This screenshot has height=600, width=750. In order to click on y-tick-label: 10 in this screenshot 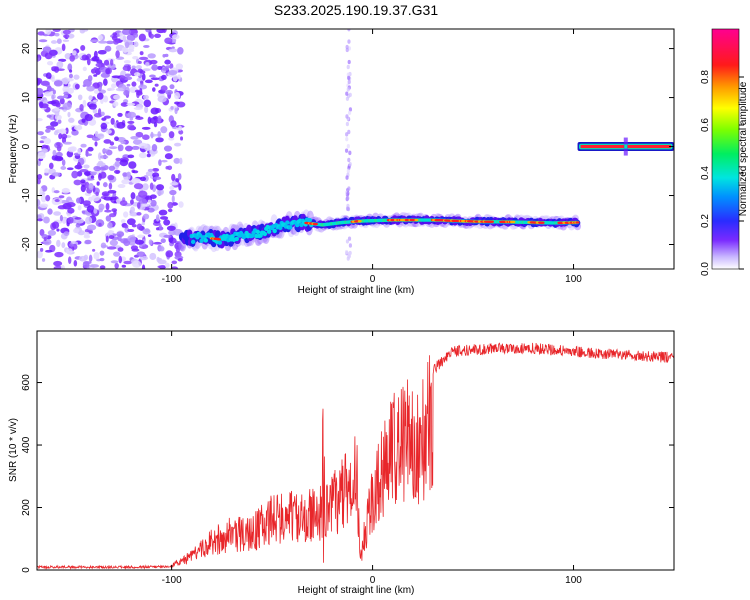, I will do `click(26, 98)`.